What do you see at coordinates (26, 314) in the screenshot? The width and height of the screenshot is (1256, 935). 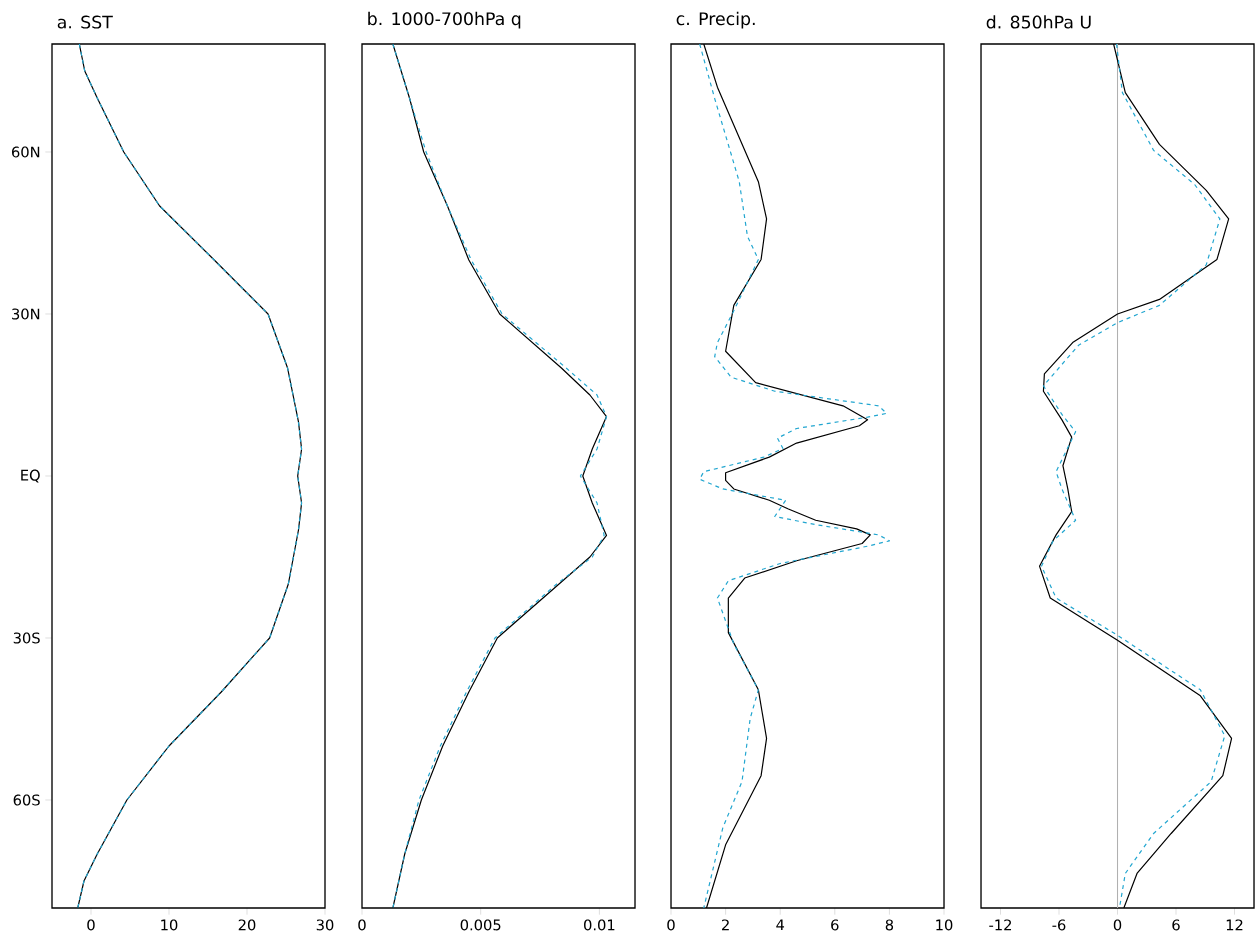 I see `y-tick-label: 30N` at bounding box center [26, 314].